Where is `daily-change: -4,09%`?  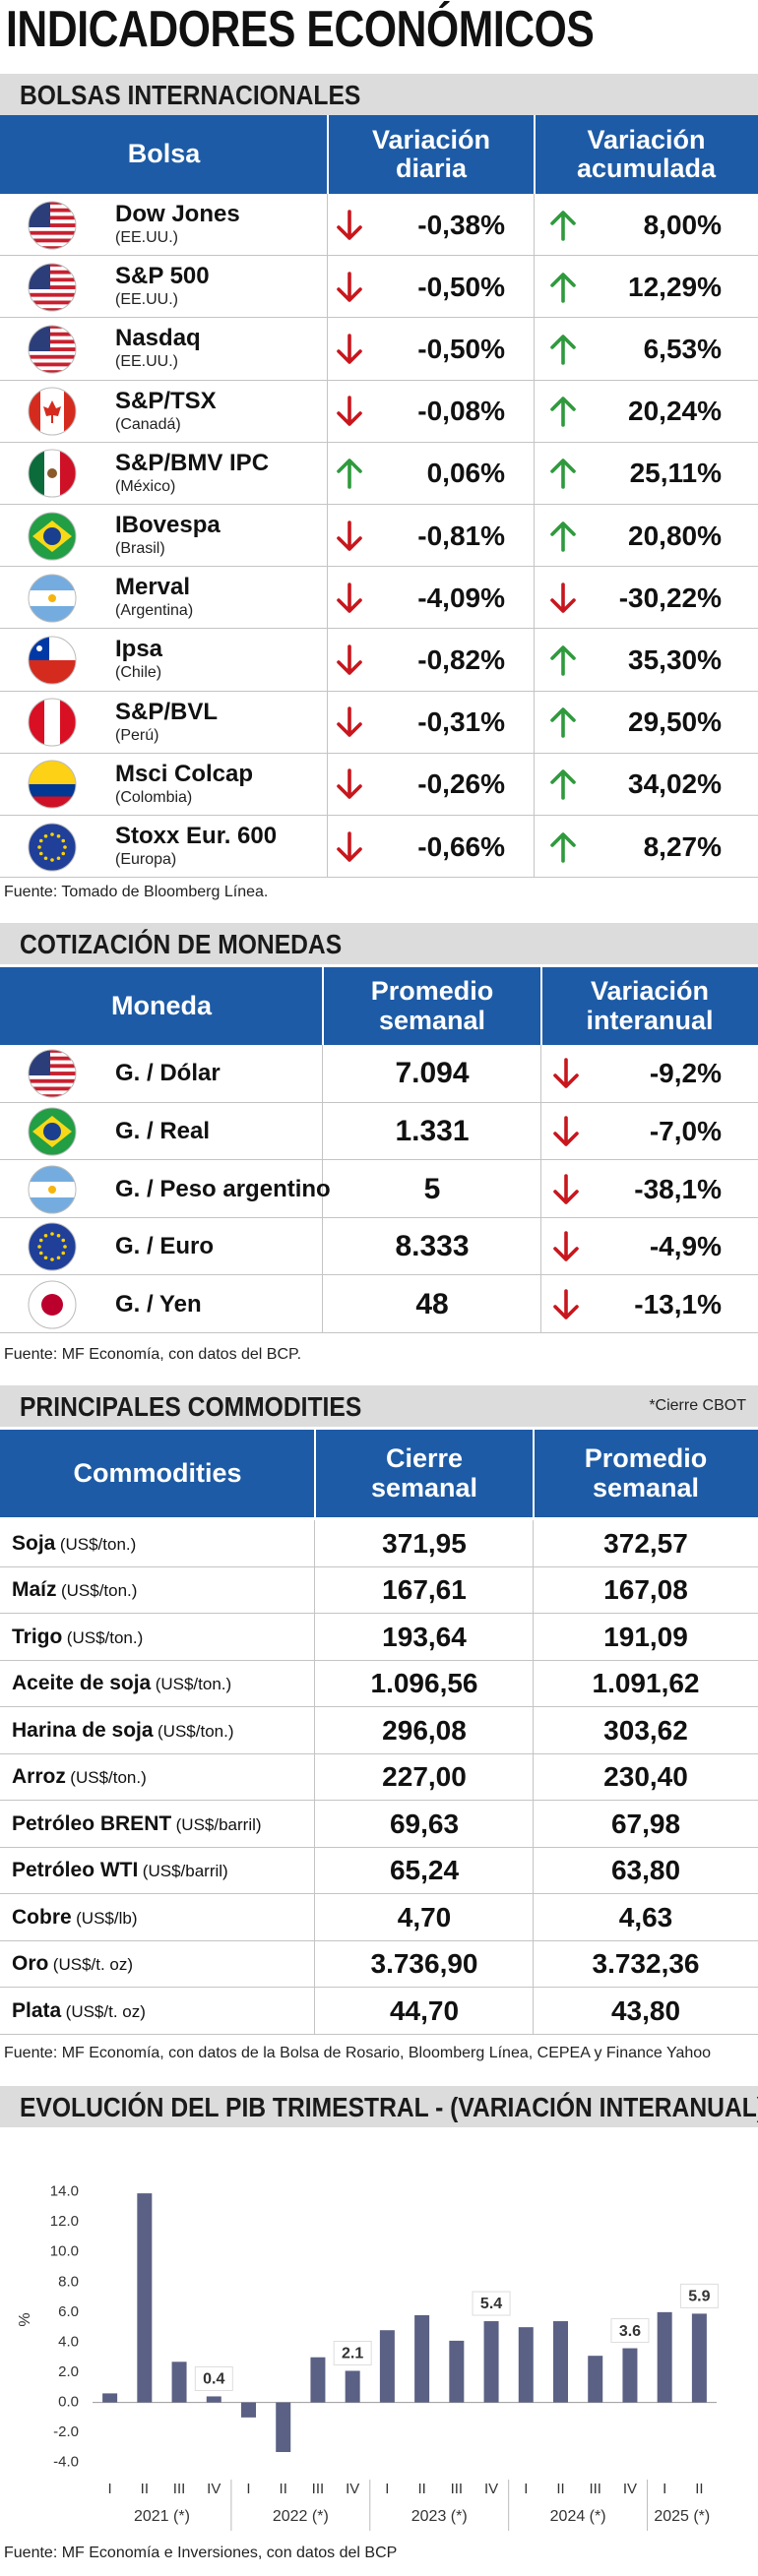 daily-change: -4,09% is located at coordinates (461, 597).